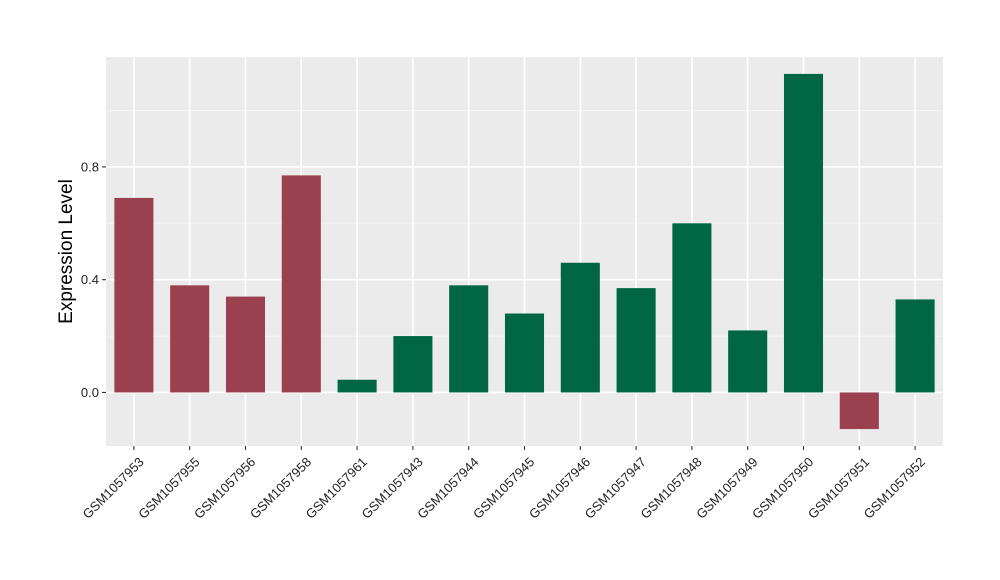  Describe the element at coordinates (90, 166) in the screenshot. I see `y-tick-label: 0.8` at that location.